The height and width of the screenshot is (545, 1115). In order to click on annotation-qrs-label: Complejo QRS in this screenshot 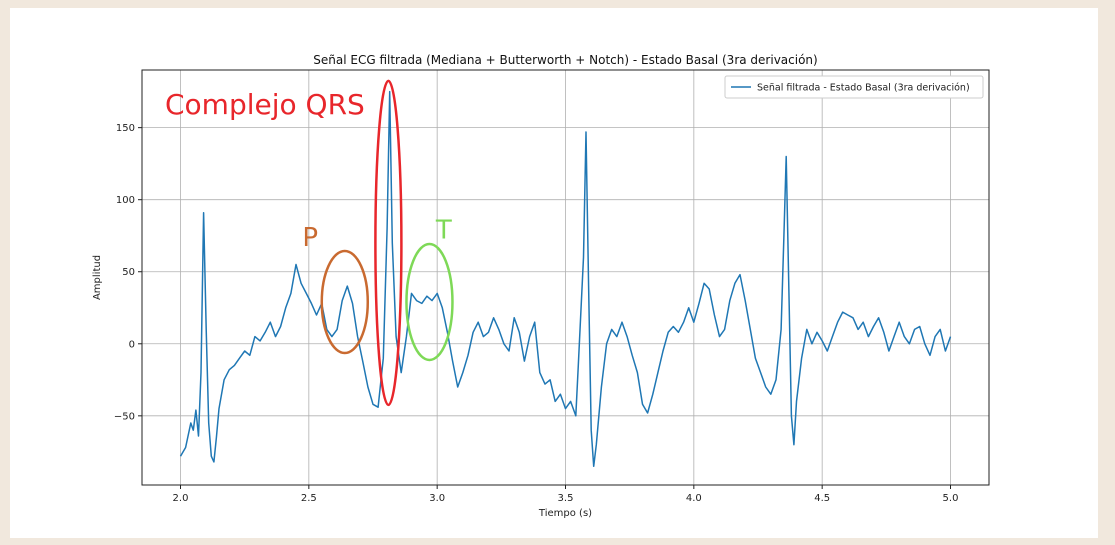, I will do `click(265, 104)`.